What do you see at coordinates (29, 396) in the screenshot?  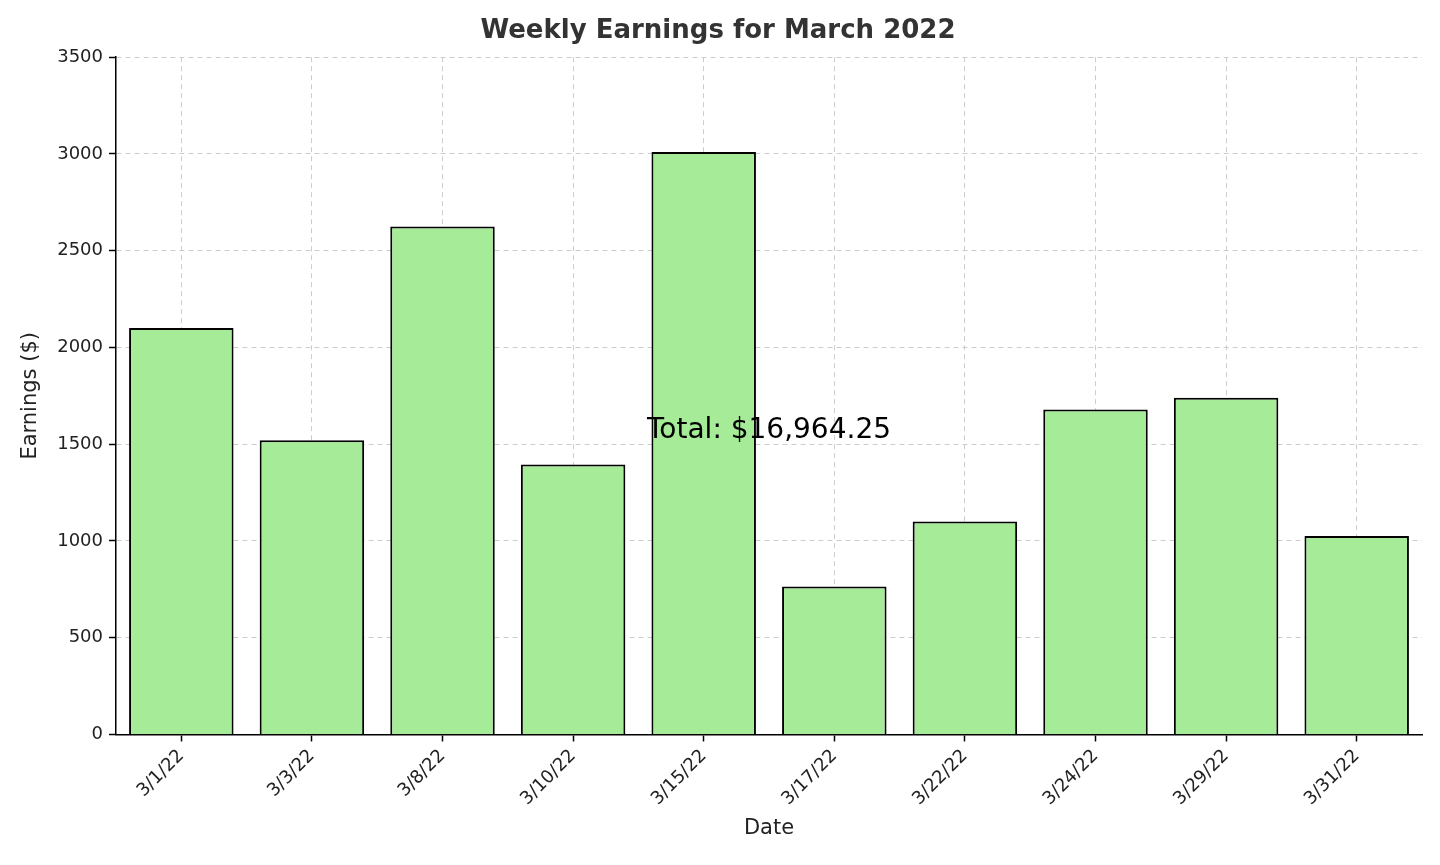 I see `y-axis-title: Earnings ($)` at bounding box center [29, 396].